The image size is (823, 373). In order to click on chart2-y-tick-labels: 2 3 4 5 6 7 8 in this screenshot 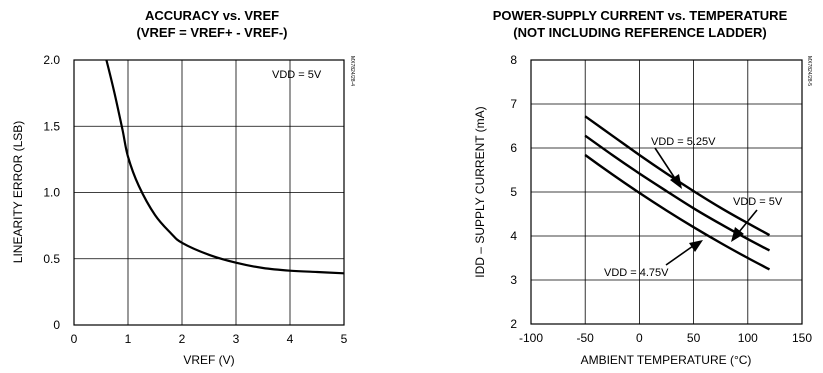, I will do `click(513, 192)`.